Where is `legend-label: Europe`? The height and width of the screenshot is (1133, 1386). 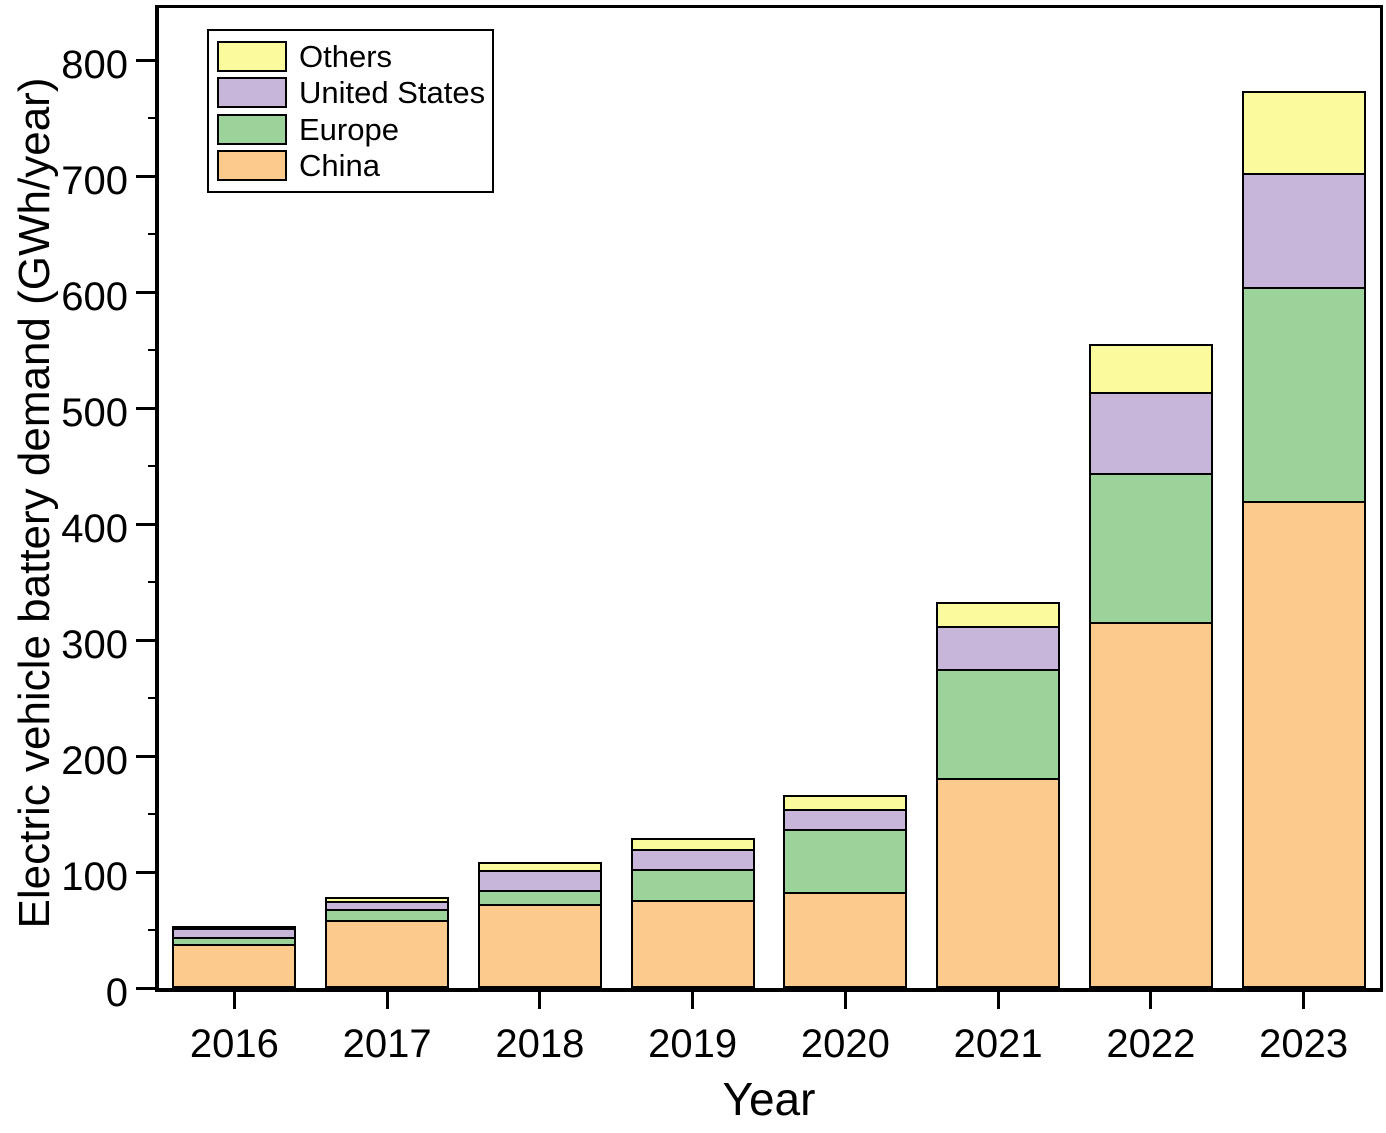 legend-label: Europe is located at coordinates (349, 129).